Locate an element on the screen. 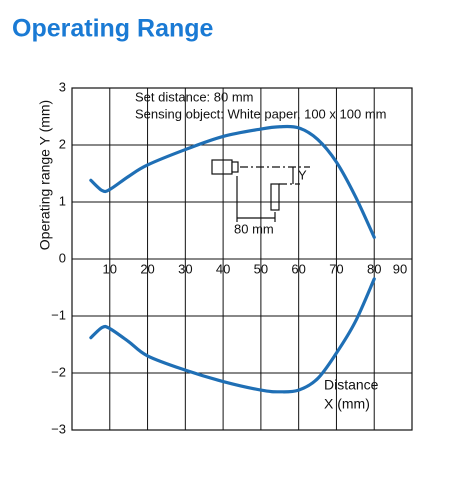 The height and width of the screenshot is (479, 474). y-tick-label: −2 is located at coordinates (58, 371).